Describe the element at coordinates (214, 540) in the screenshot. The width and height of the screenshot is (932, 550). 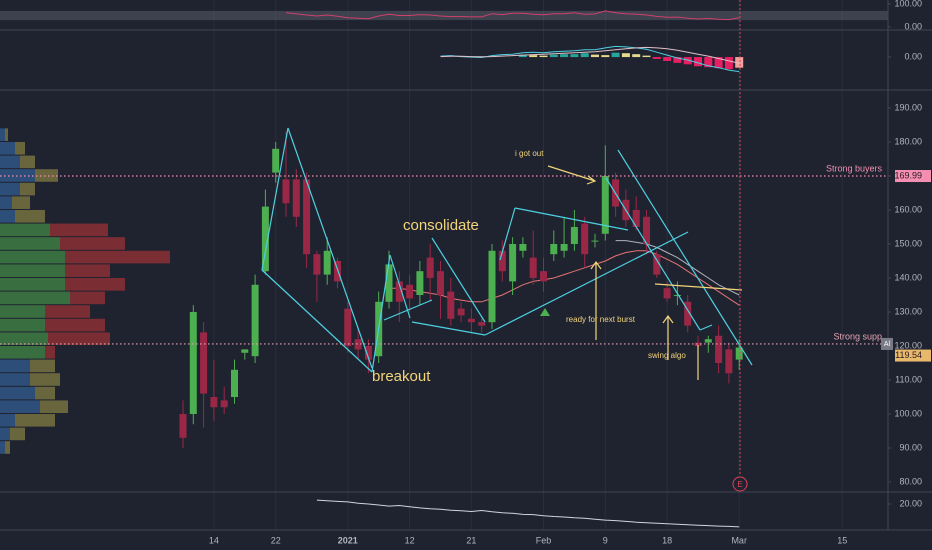
I see `x-tick-label: 14` at that location.